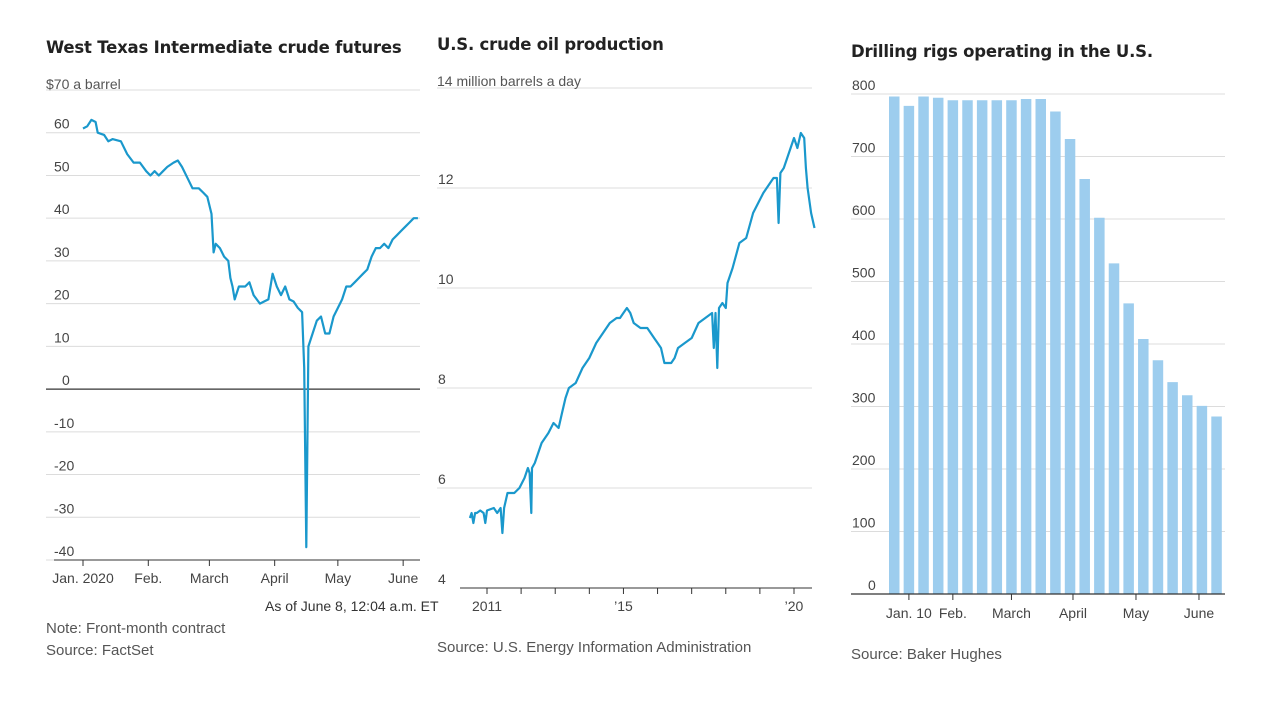 This screenshot has height=720, width=1280. I want to click on wti-x-tick-label: May, so click(338, 578).